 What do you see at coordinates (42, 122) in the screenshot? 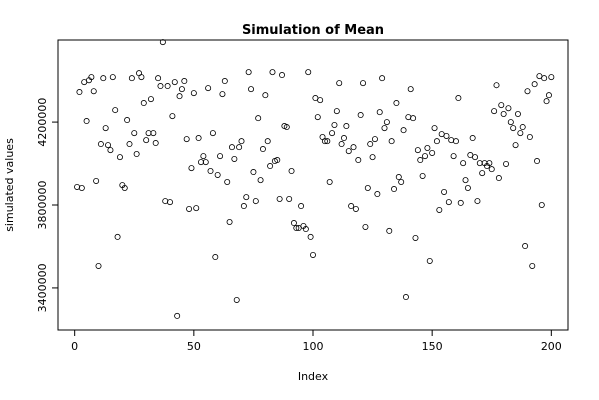
I see `y-tick-label: 4200000` at bounding box center [42, 122].